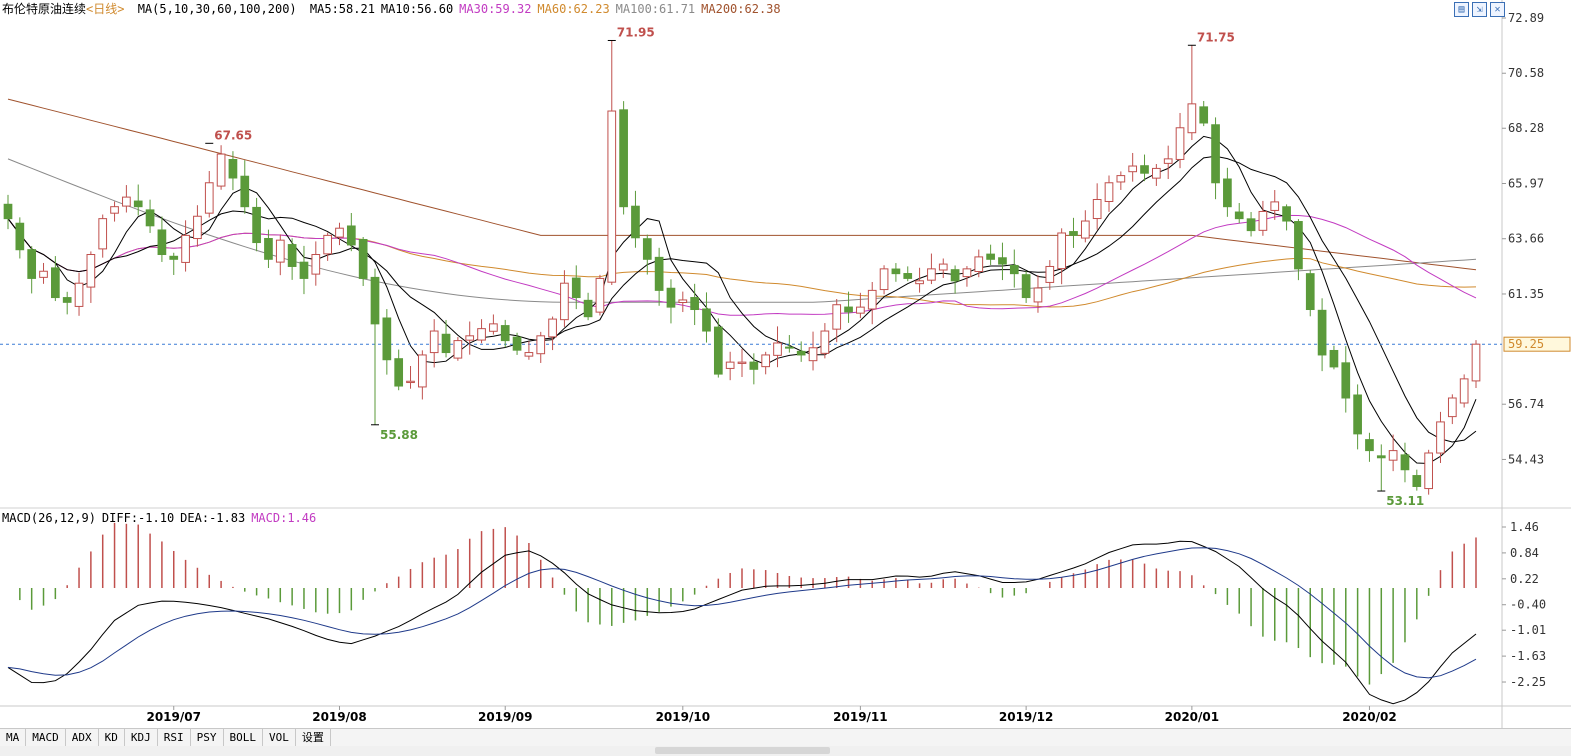 The width and height of the screenshot is (1571, 756). I want to click on macd-tick-label: -1.01, so click(1528, 630).